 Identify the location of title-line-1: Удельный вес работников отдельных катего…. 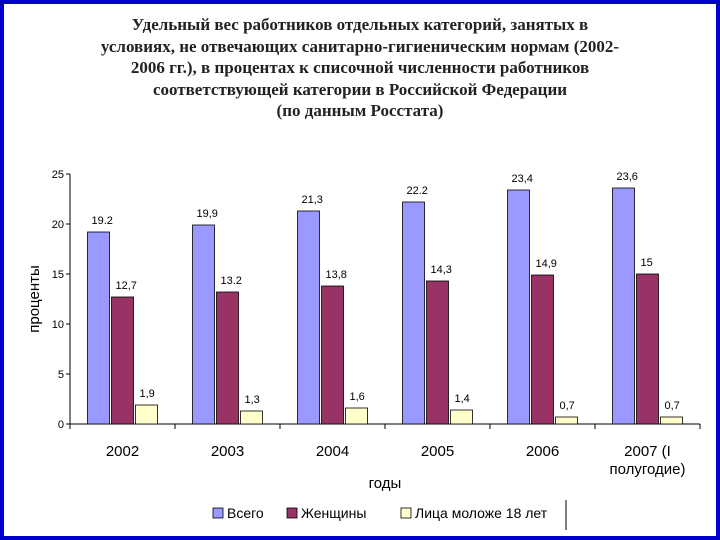
(360, 24).